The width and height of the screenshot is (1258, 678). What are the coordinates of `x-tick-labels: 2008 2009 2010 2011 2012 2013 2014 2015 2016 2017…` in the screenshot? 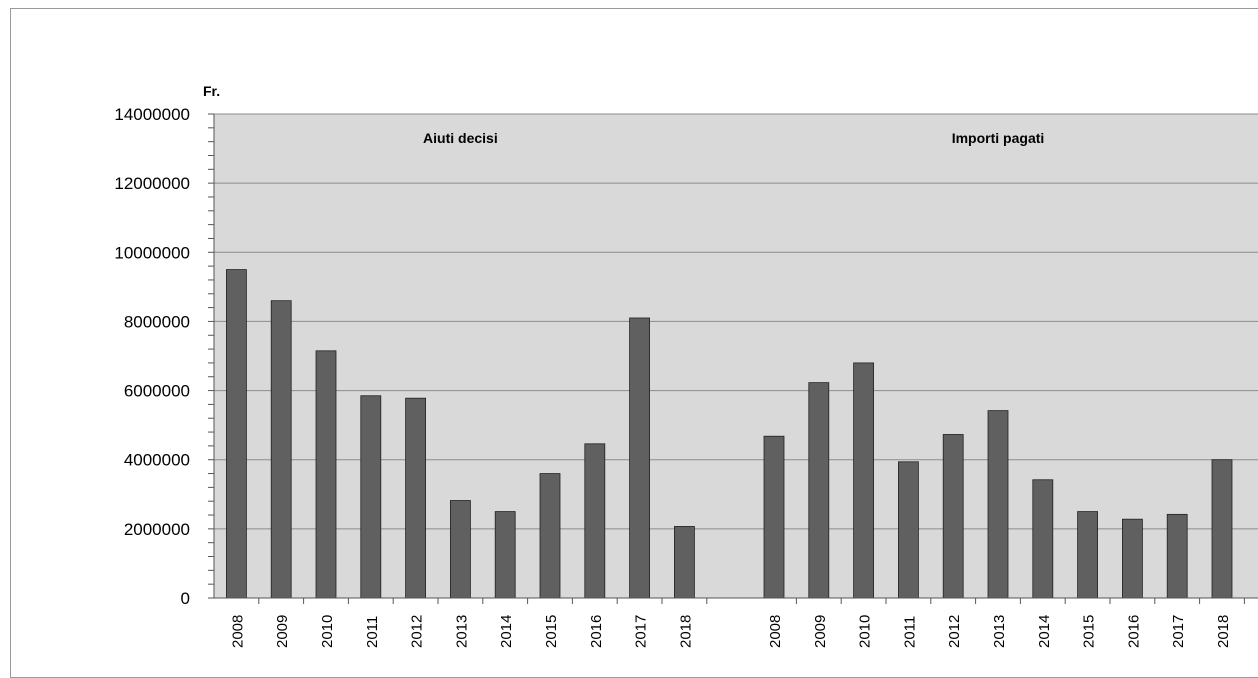 It's located at (730, 631).